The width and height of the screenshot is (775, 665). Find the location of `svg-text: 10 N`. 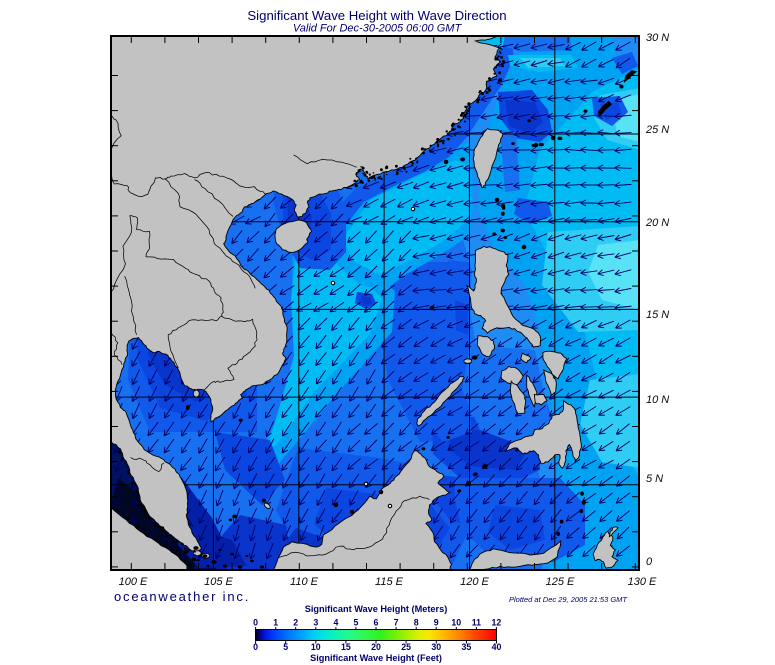

svg-text: 10 N is located at coordinates (657, 400).